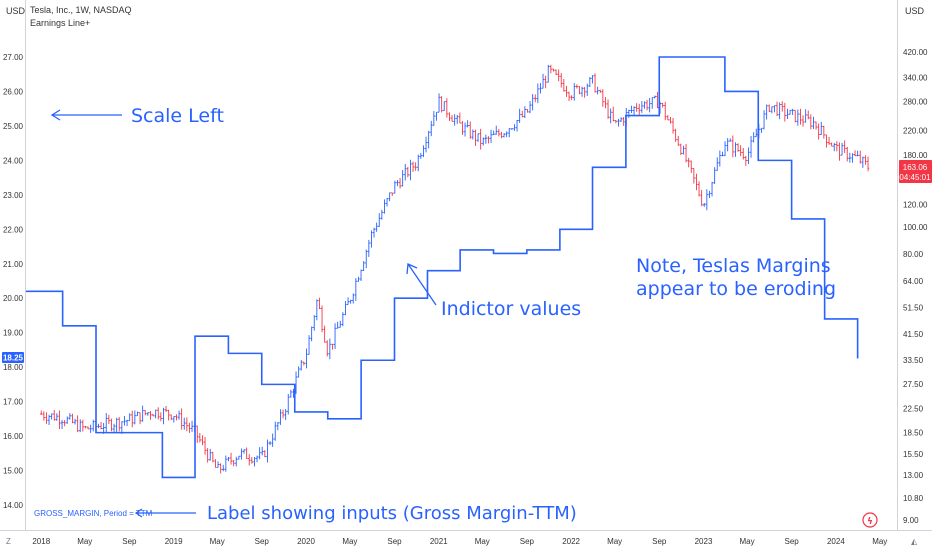 This screenshot has width=932, height=550. Describe the element at coordinates (915, 171) in the screenshot. I see `price-badge: 163.06 04:45:01` at that location.